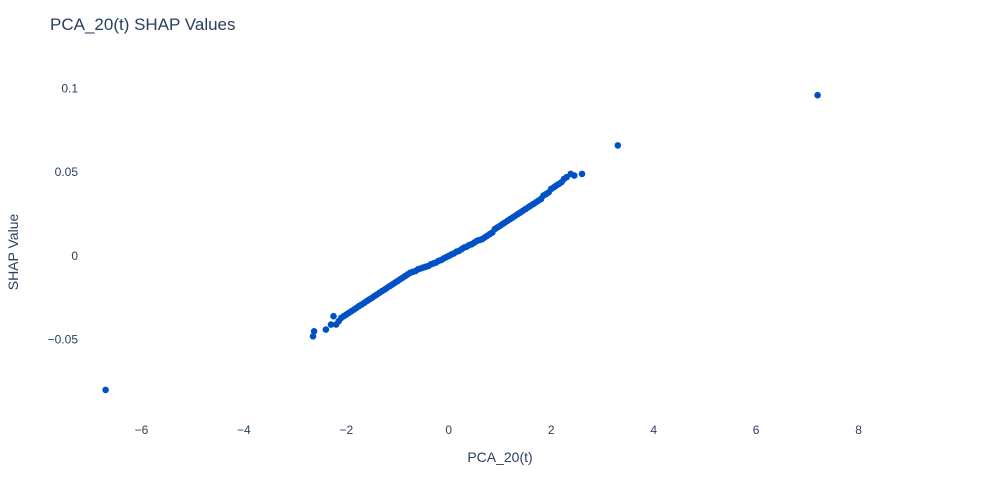 The image size is (1000, 500). Describe the element at coordinates (143, 24) in the screenshot. I see `chart-title: PCA_20(t) SHAP Values` at that location.